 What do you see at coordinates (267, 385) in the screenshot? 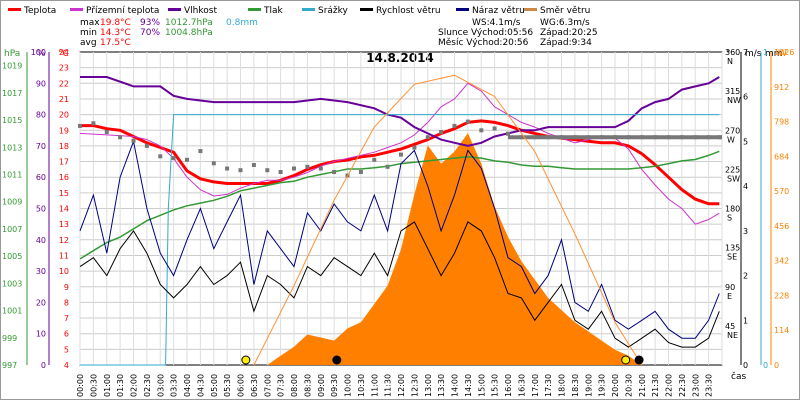
I see `tick-time: 07:00` at bounding box center [267, 385].